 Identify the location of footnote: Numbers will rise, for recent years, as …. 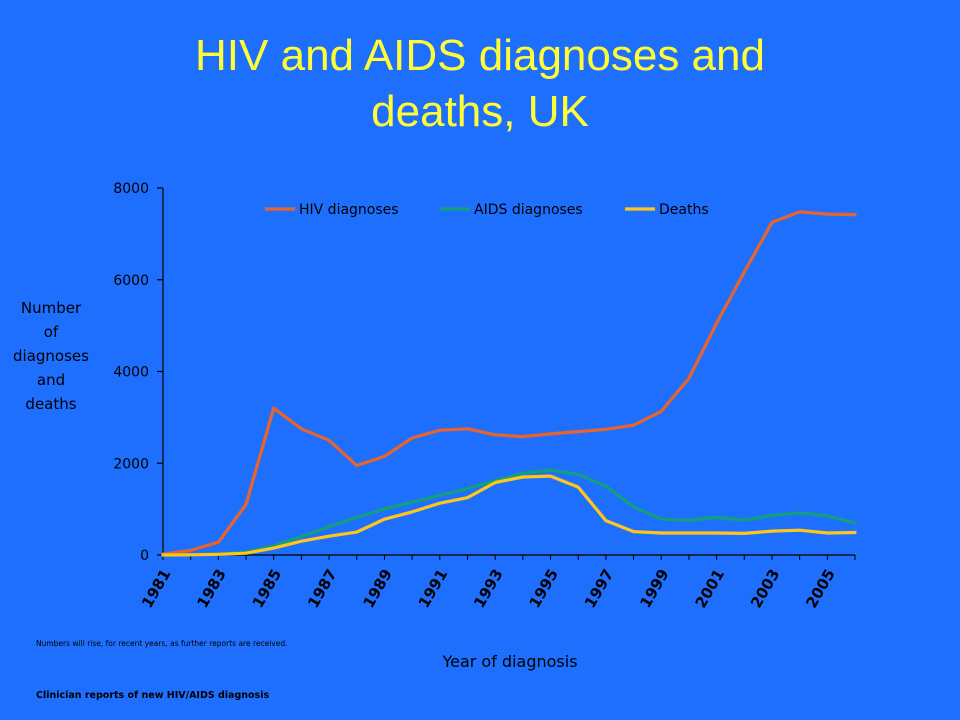
(162, 643).